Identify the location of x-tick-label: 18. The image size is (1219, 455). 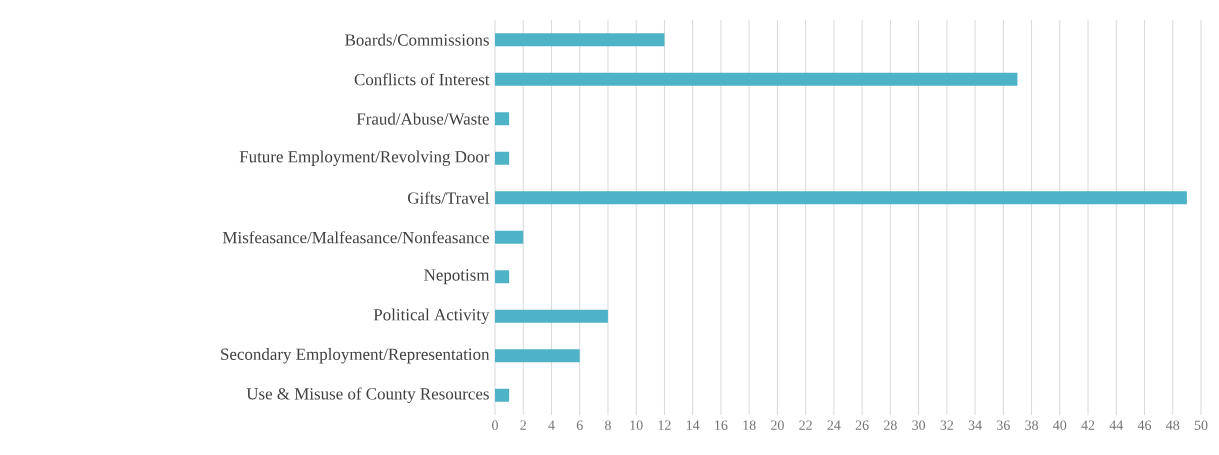
(749, 425).